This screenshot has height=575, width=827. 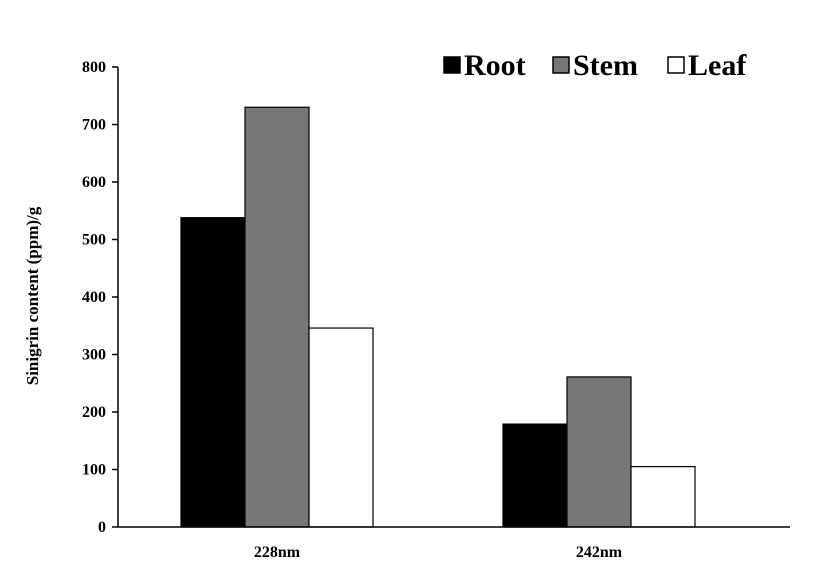 What do you see at coordinates (94, 355) in the screenshot?
I see `y-tick-label-300: 300` at bounding box center [94, 355].